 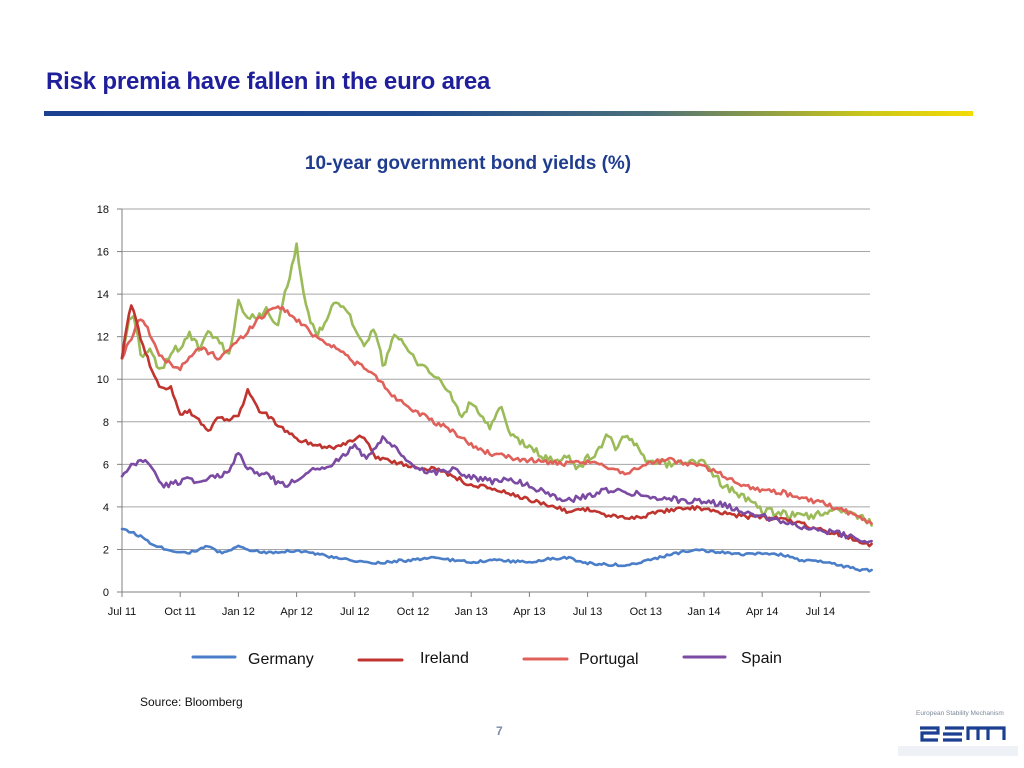 What do you see at coordinates (703, 612) in the screenshot?
I see `x-tick-label-10: Jan 14` at bounding box center [703, 612].